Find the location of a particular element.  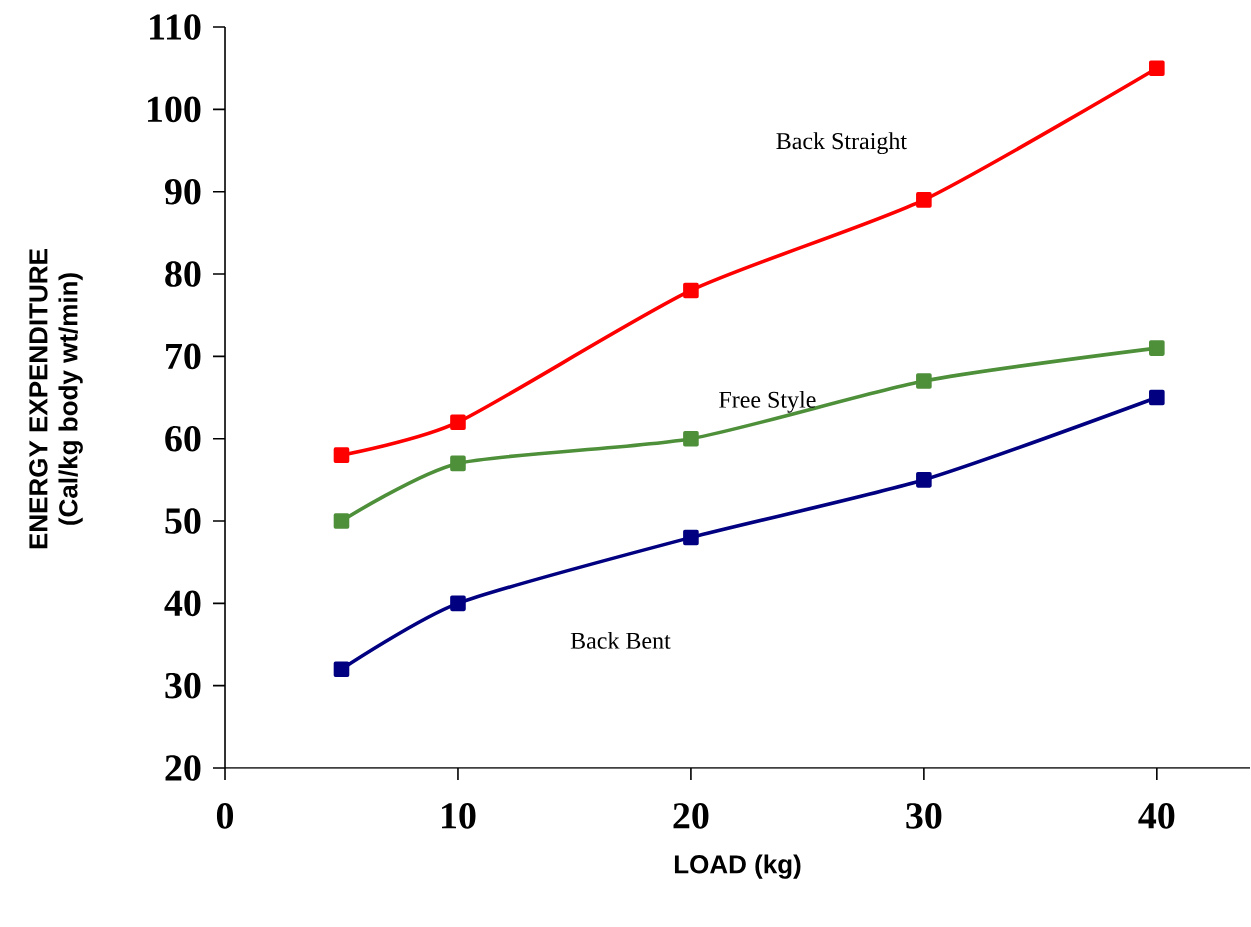

y-tick-label: 110 is located at coordinates (175, 27).